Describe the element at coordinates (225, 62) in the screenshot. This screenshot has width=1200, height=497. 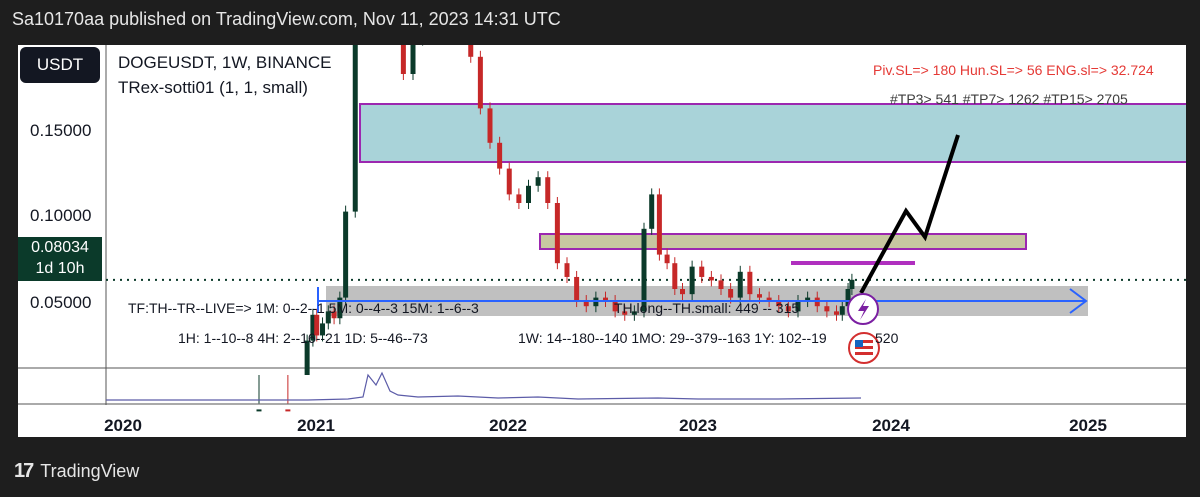
I see `symbol-legend: DOGEUSDT, 1W, BINANCE` at that location.